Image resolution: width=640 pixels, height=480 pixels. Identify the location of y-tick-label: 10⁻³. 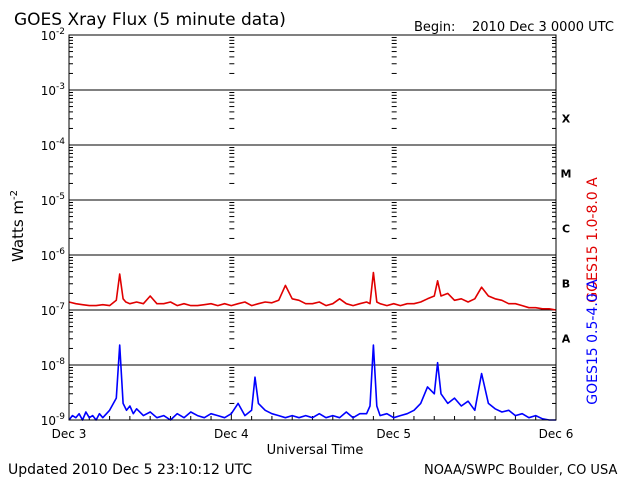
(53, 90).